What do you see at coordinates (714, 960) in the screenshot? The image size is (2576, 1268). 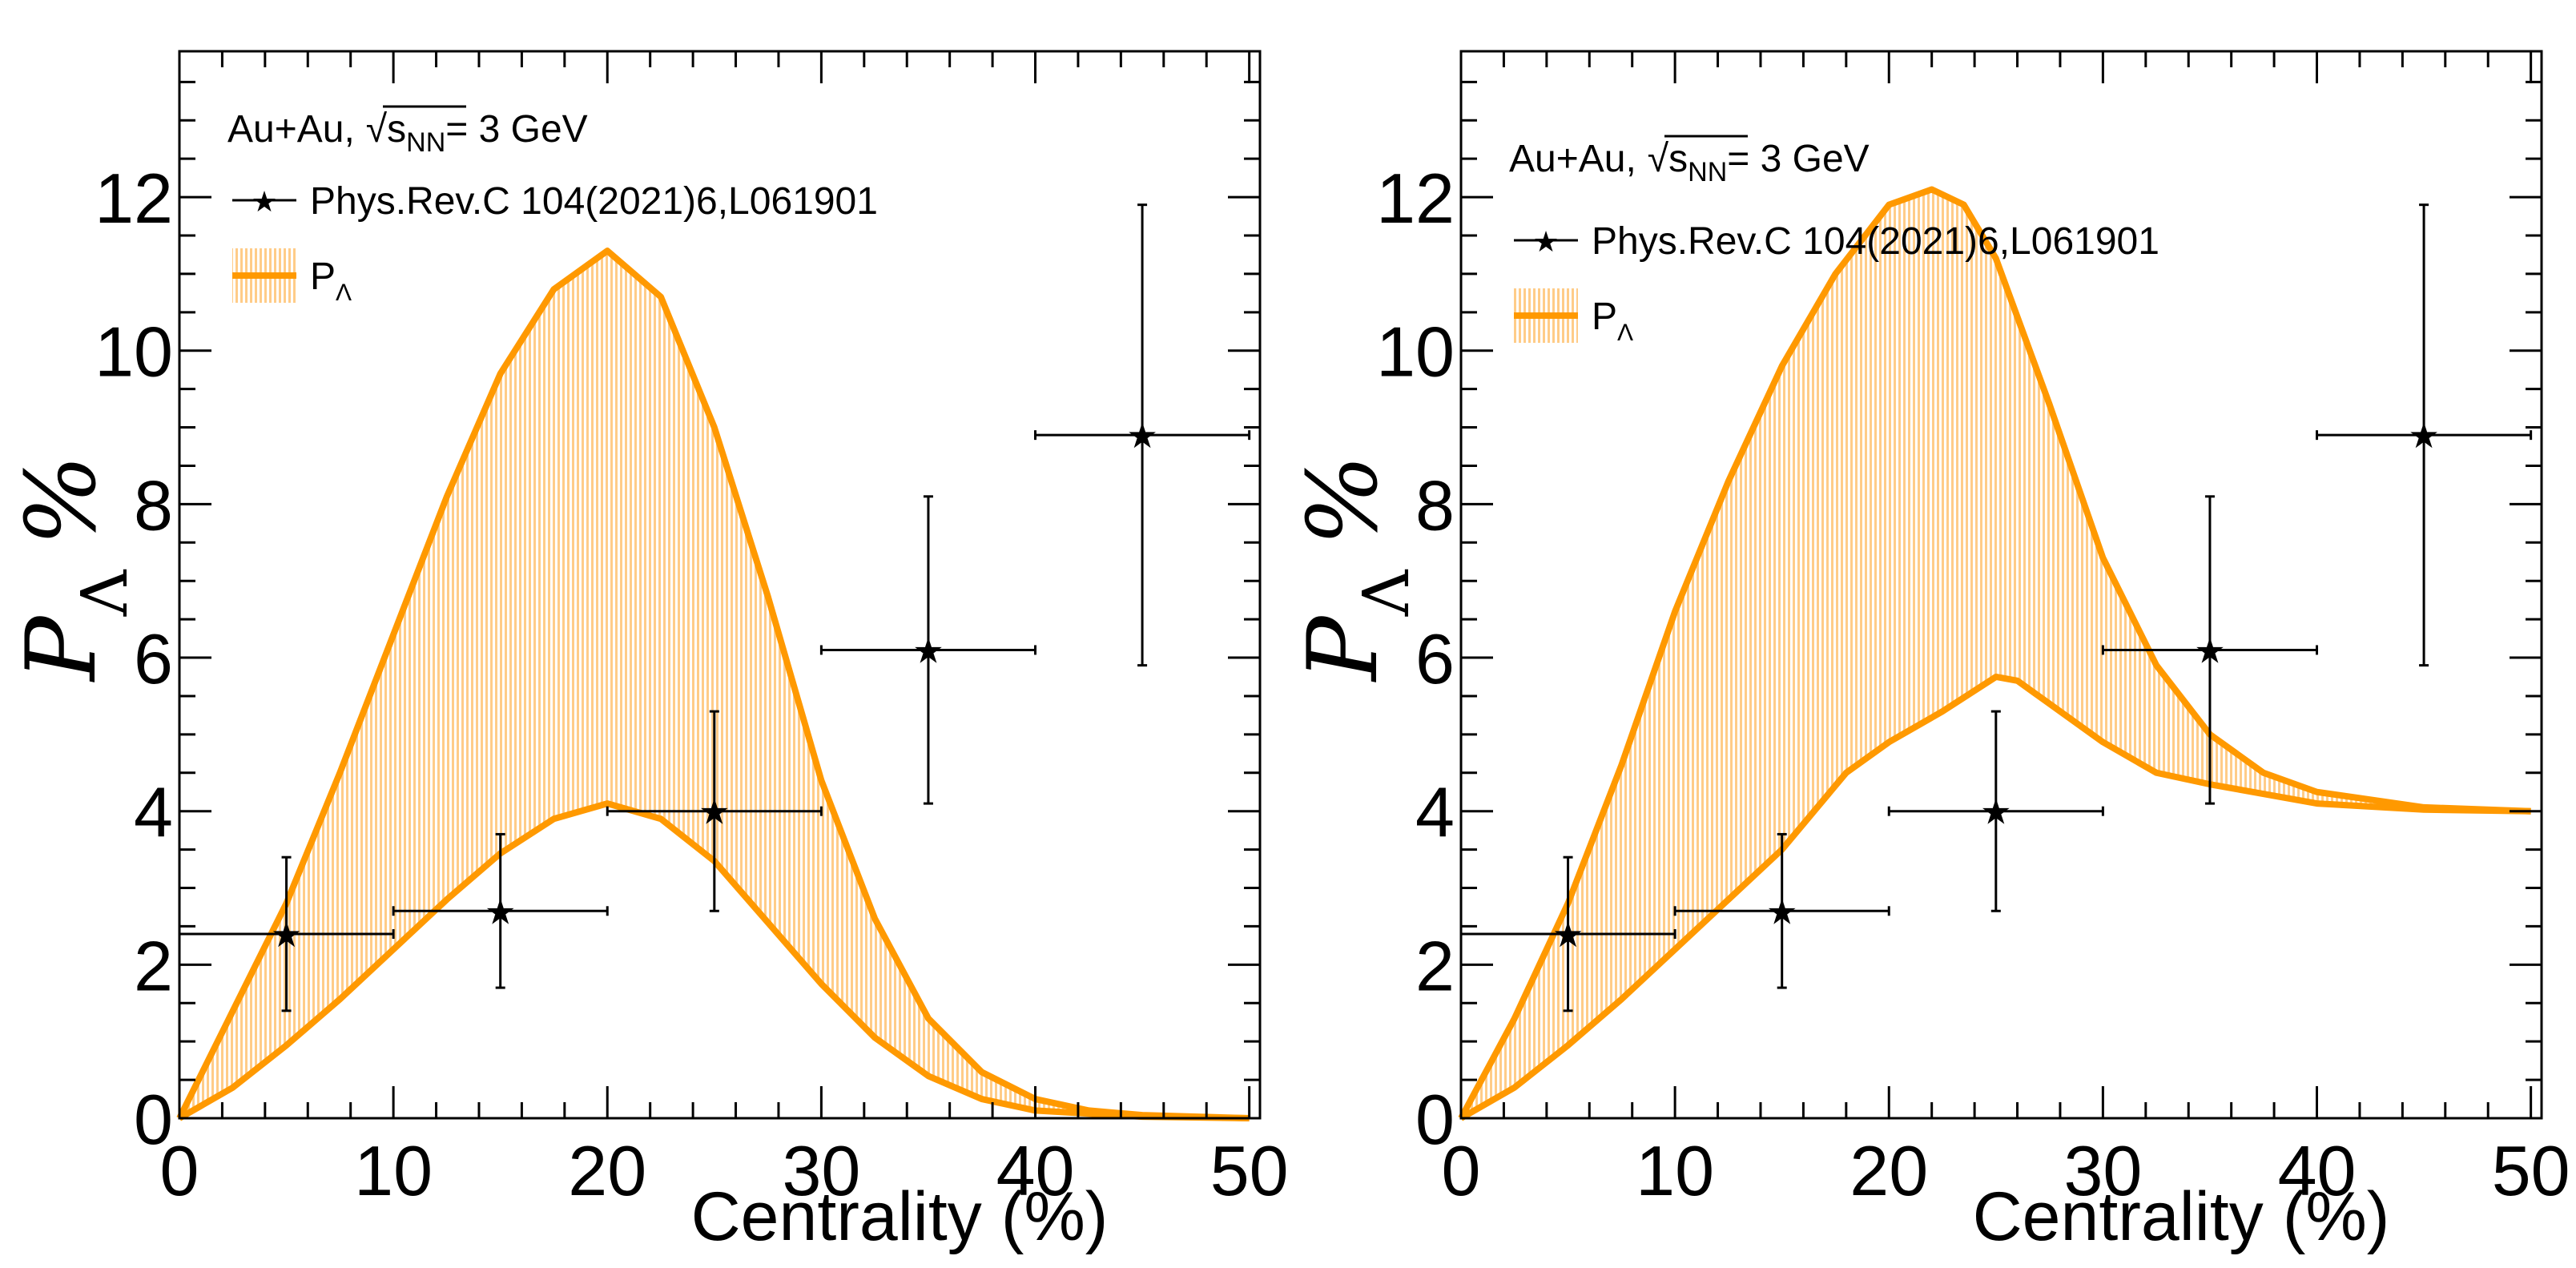 I see `band-lower-line` at bounding box center [714, 960].